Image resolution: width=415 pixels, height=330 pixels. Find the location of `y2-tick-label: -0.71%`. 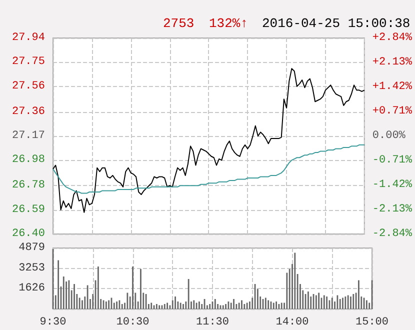

y2-tick-label: -0.71% is located at coordinates (392, 160).